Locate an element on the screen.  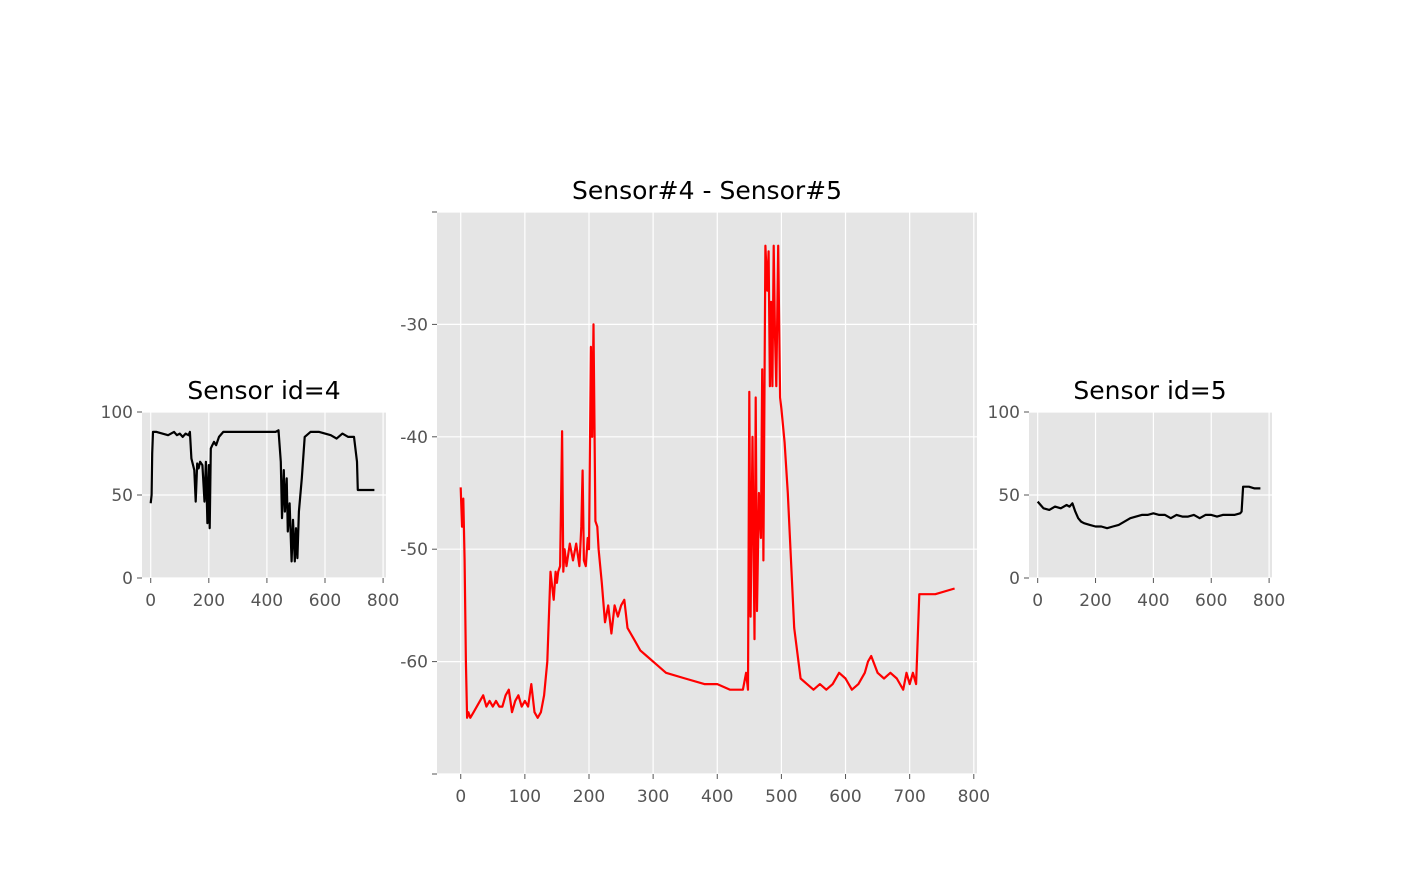
y-tick-label: -50 is located at coordinates (414, 550).